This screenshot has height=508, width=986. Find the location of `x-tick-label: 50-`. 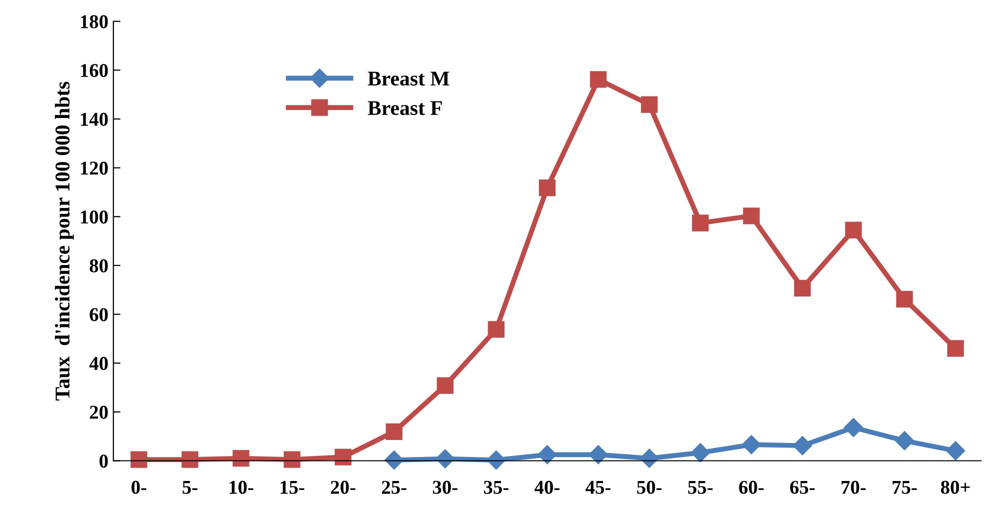

x-tick-label: 50- is located at coordinates (649, 487).